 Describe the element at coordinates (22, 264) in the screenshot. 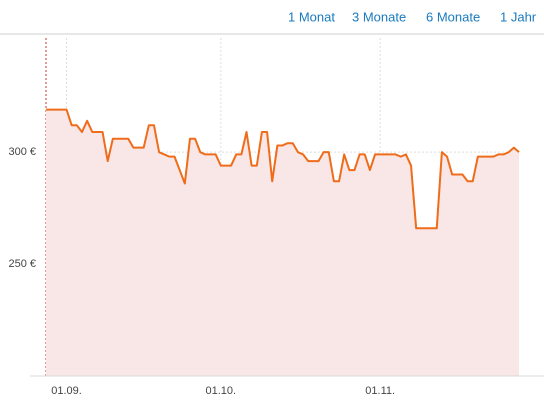

I see `y-tick-label: 250 €` at that location.